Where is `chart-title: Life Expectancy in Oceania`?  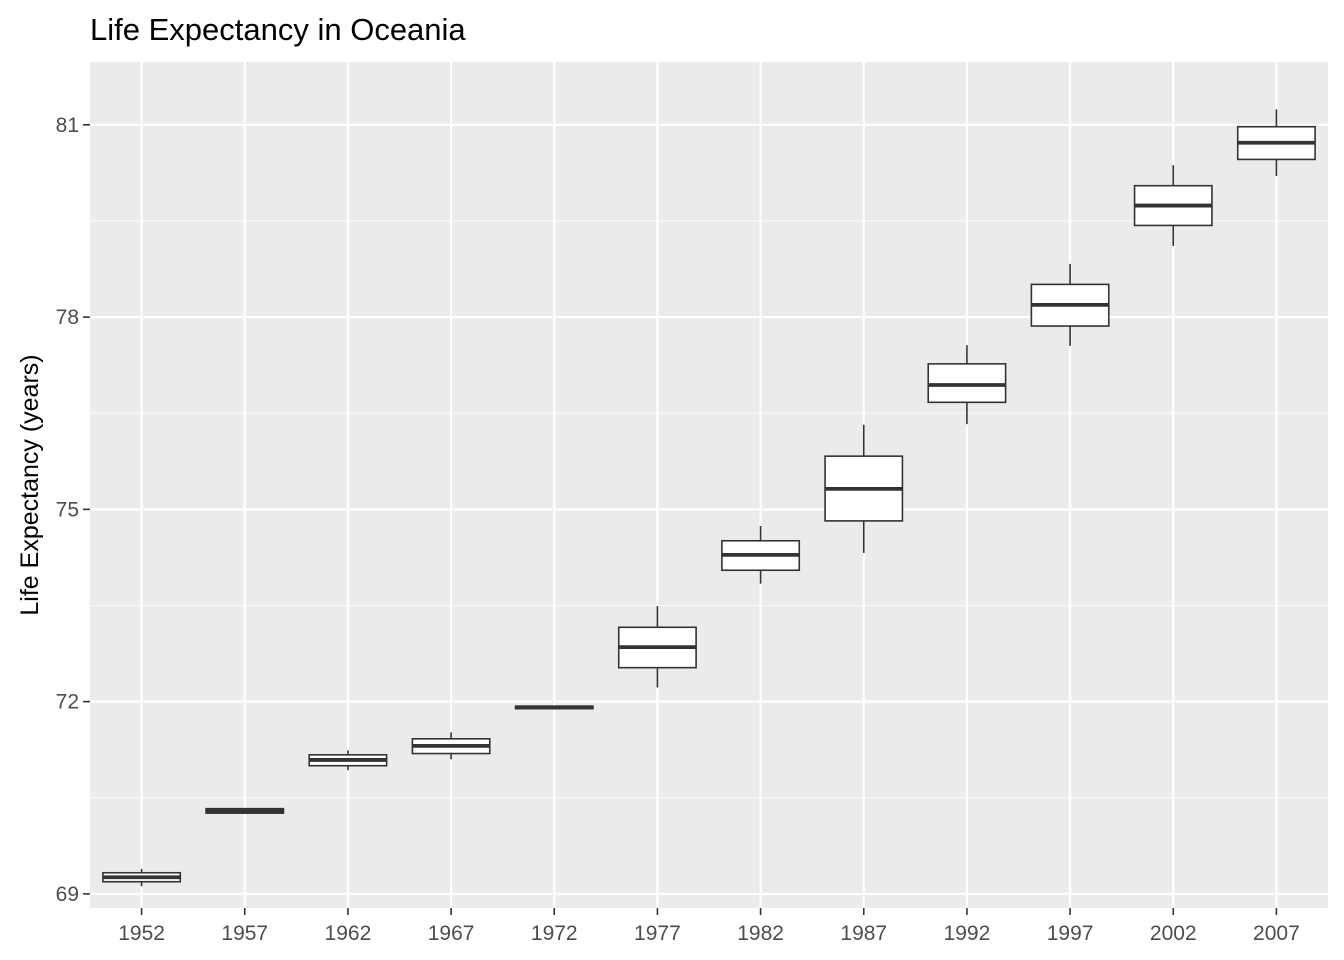 chart-title: Life Expectancy in Oceania is located at coordinates (278, 29).